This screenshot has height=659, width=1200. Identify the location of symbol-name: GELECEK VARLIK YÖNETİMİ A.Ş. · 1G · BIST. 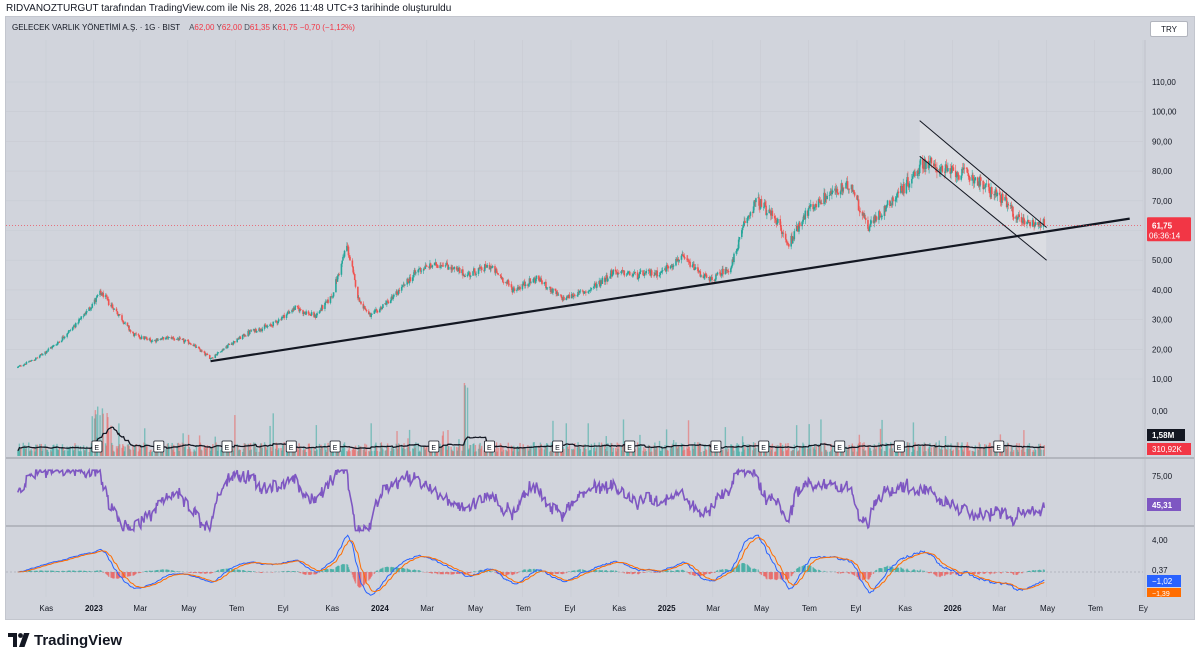
(96, 27).